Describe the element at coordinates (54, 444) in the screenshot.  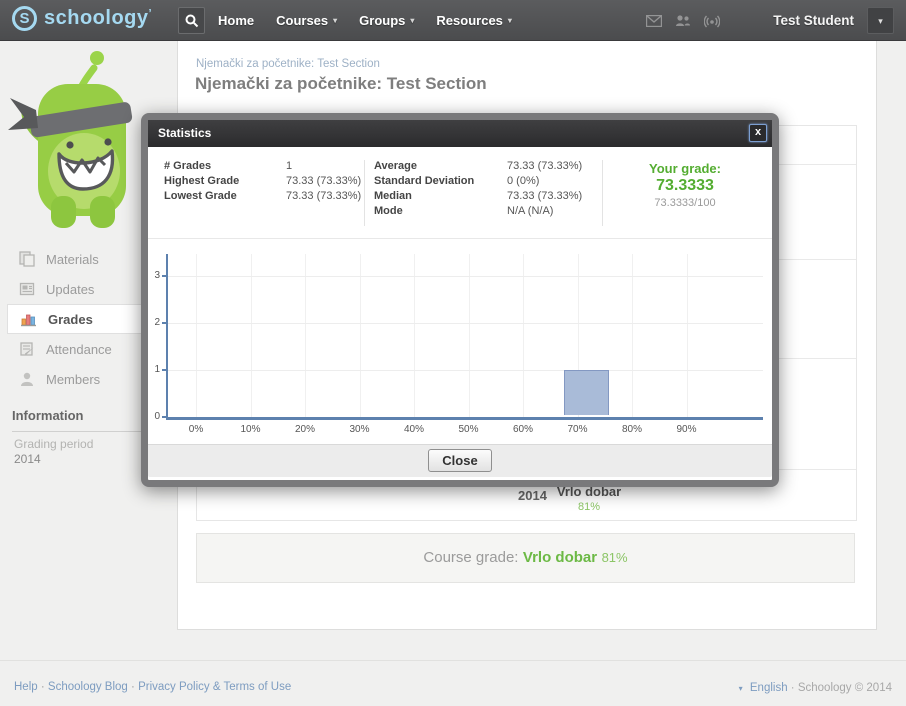
I see `grading-period-label: Grading period` at that location.